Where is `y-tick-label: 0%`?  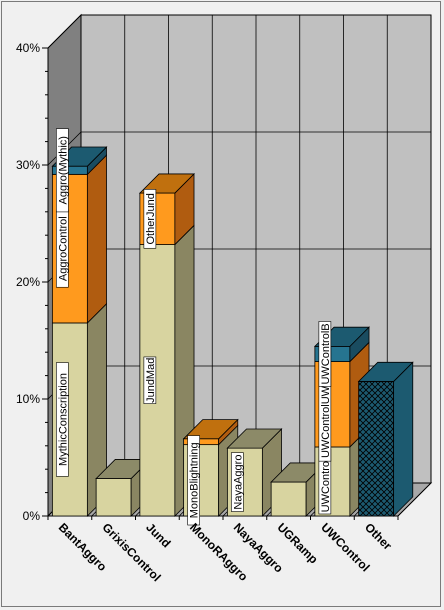
y-tick-label: 0% is located at coordinates (32, 516).